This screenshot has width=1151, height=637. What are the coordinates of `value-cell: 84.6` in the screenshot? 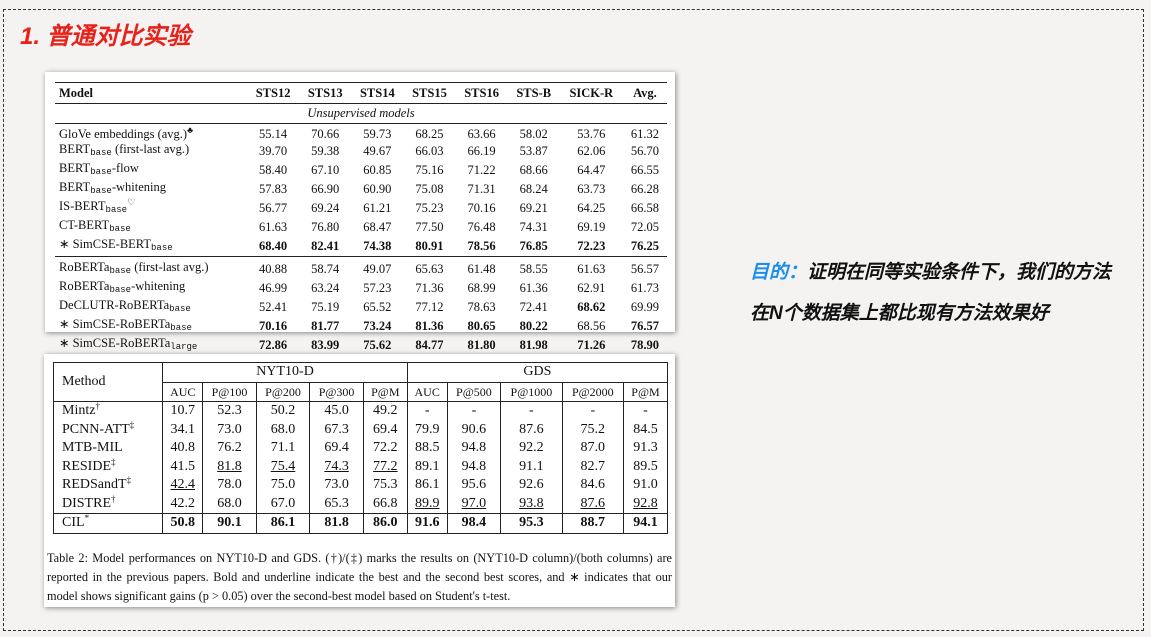 It's located at (593, 485).